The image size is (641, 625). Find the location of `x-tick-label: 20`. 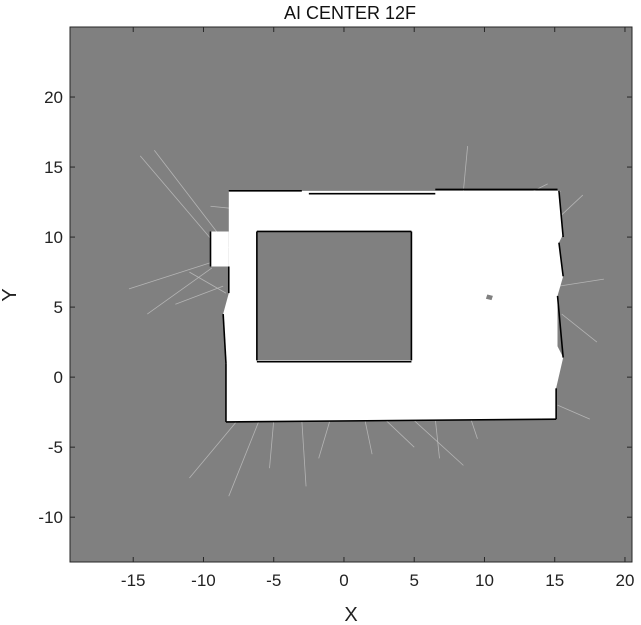

x-tick-label: 20 is located at coordinates (625, 580).